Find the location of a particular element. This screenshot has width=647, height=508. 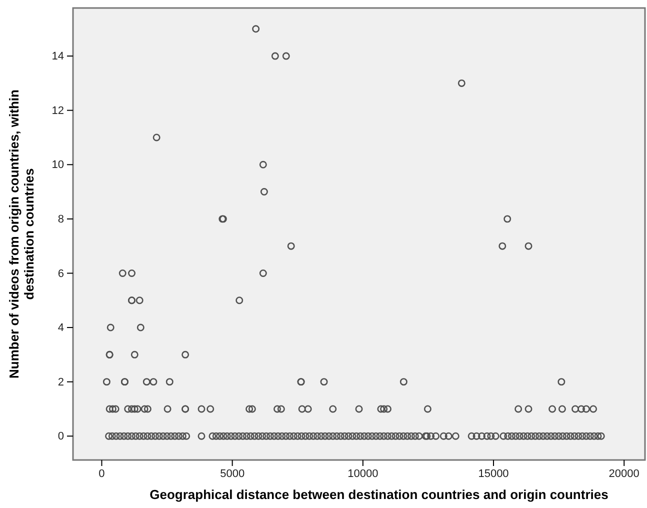

x-tick-label: 10000 is located at coordinates (363, 474).